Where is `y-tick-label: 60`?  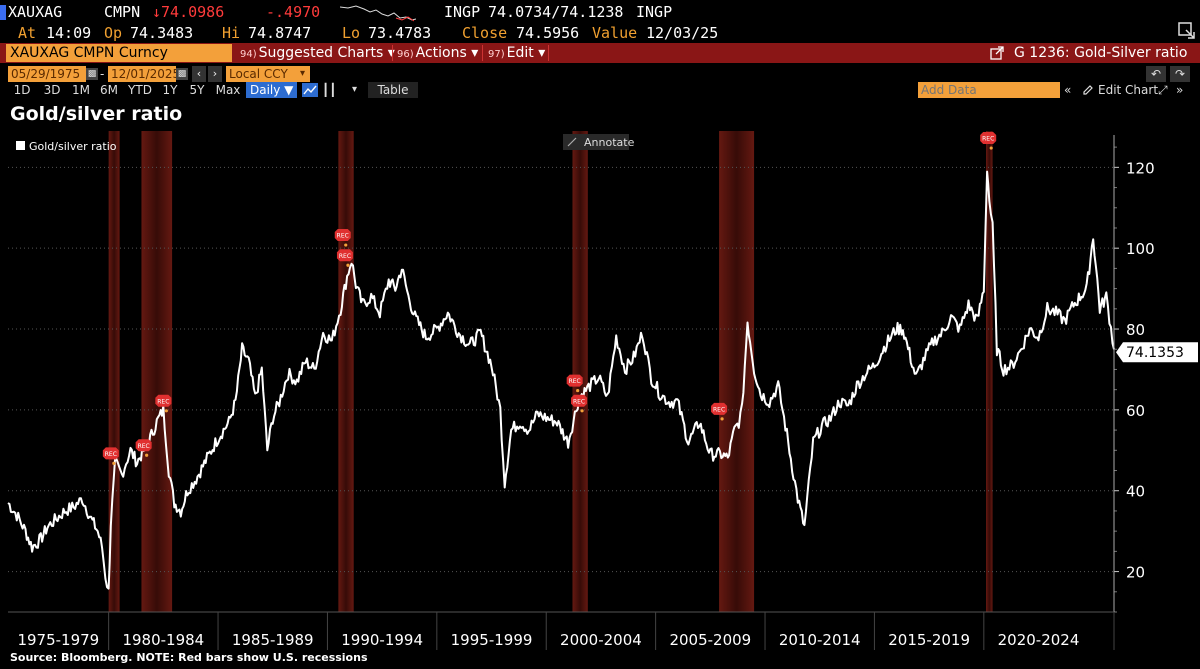
y-tick-label: 60 is located at coordinates (1135, 411).